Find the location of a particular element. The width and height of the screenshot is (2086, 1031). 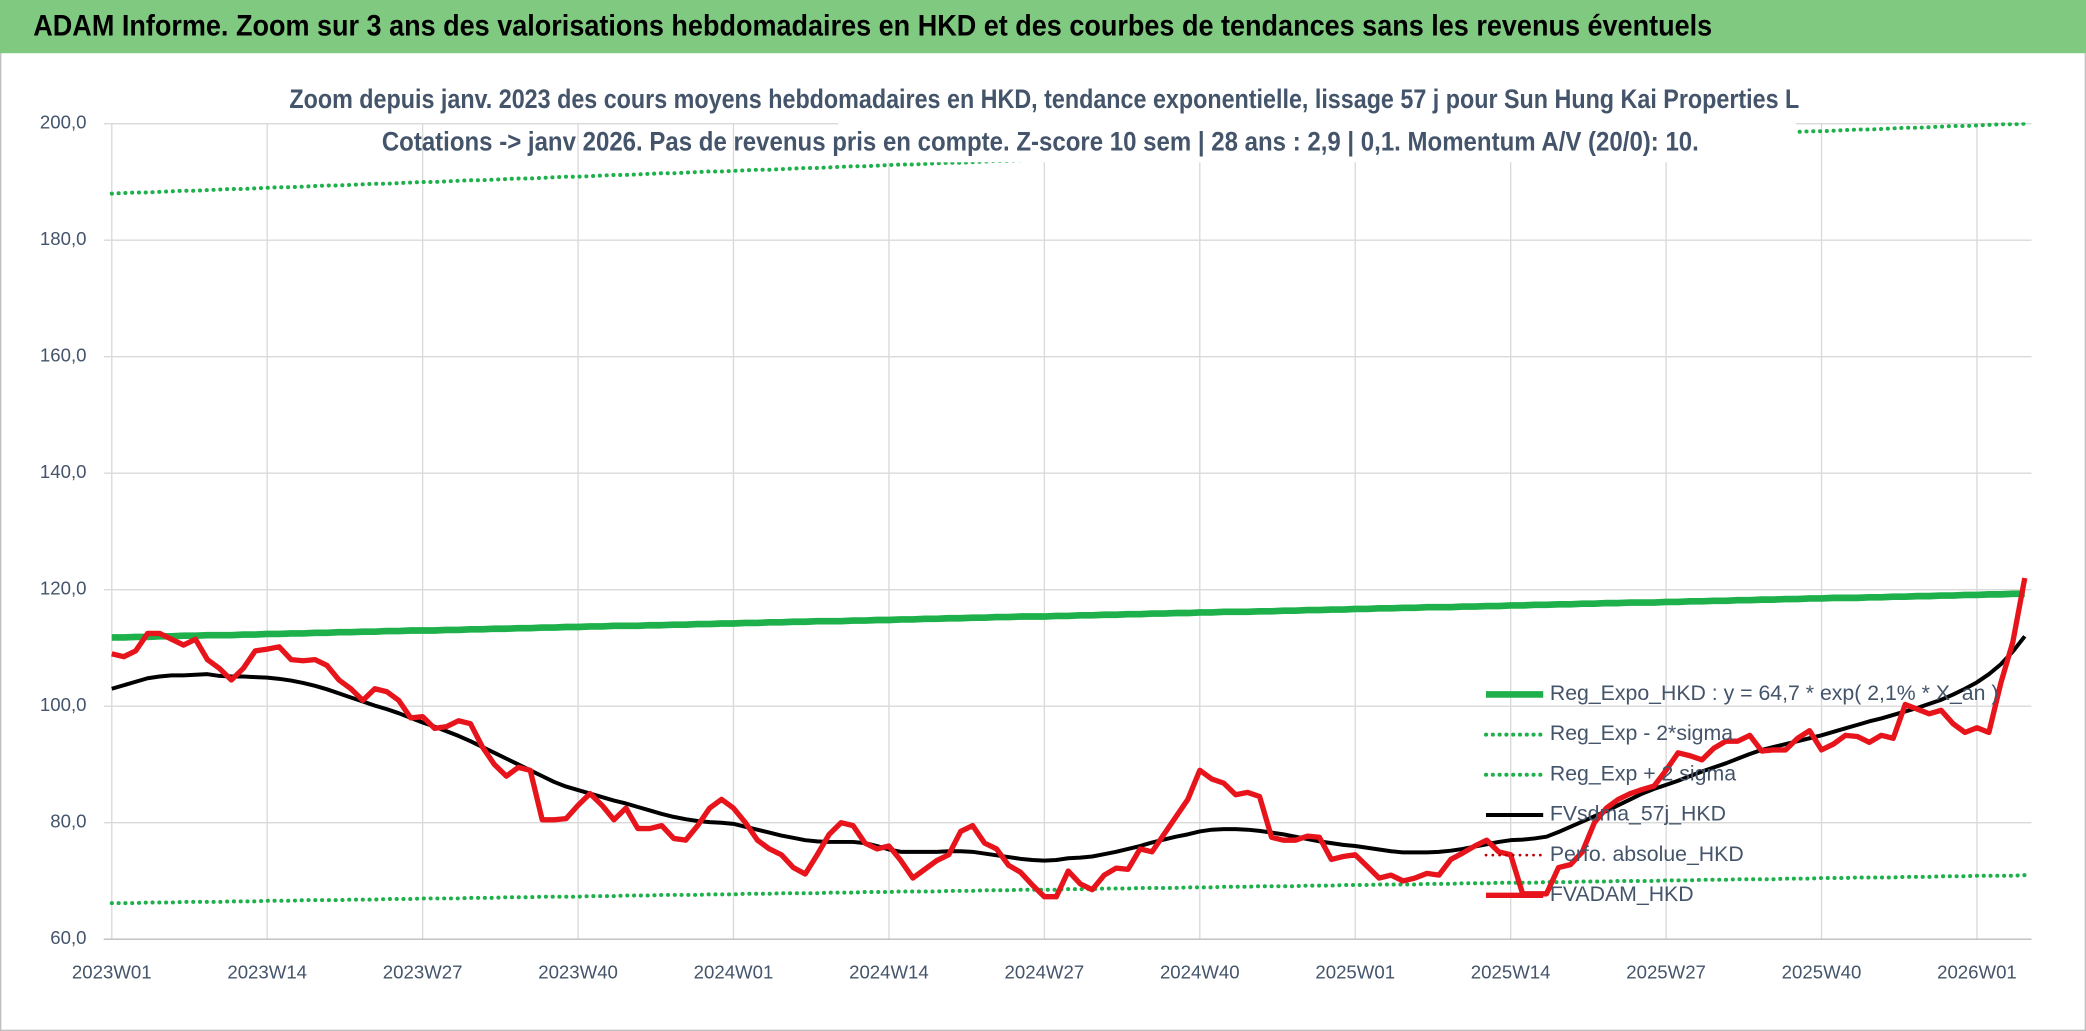

x-tick-label: 2025W14 is located at coordinates (1511, 972).